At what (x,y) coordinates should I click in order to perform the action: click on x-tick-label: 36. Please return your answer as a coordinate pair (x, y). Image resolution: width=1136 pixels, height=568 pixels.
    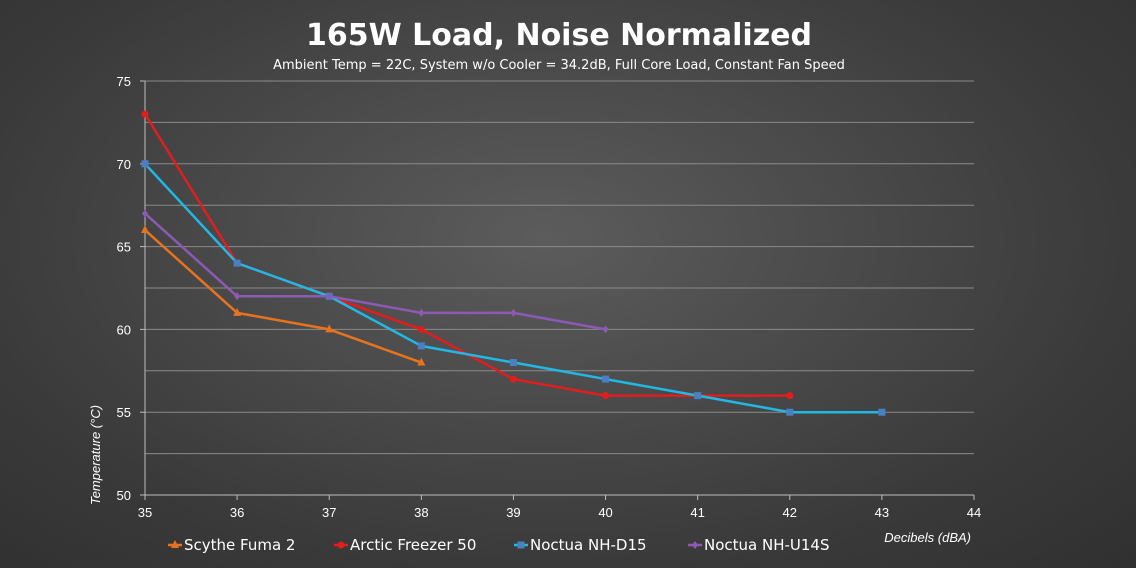
    Looking at the image, I should click on (237, 512).